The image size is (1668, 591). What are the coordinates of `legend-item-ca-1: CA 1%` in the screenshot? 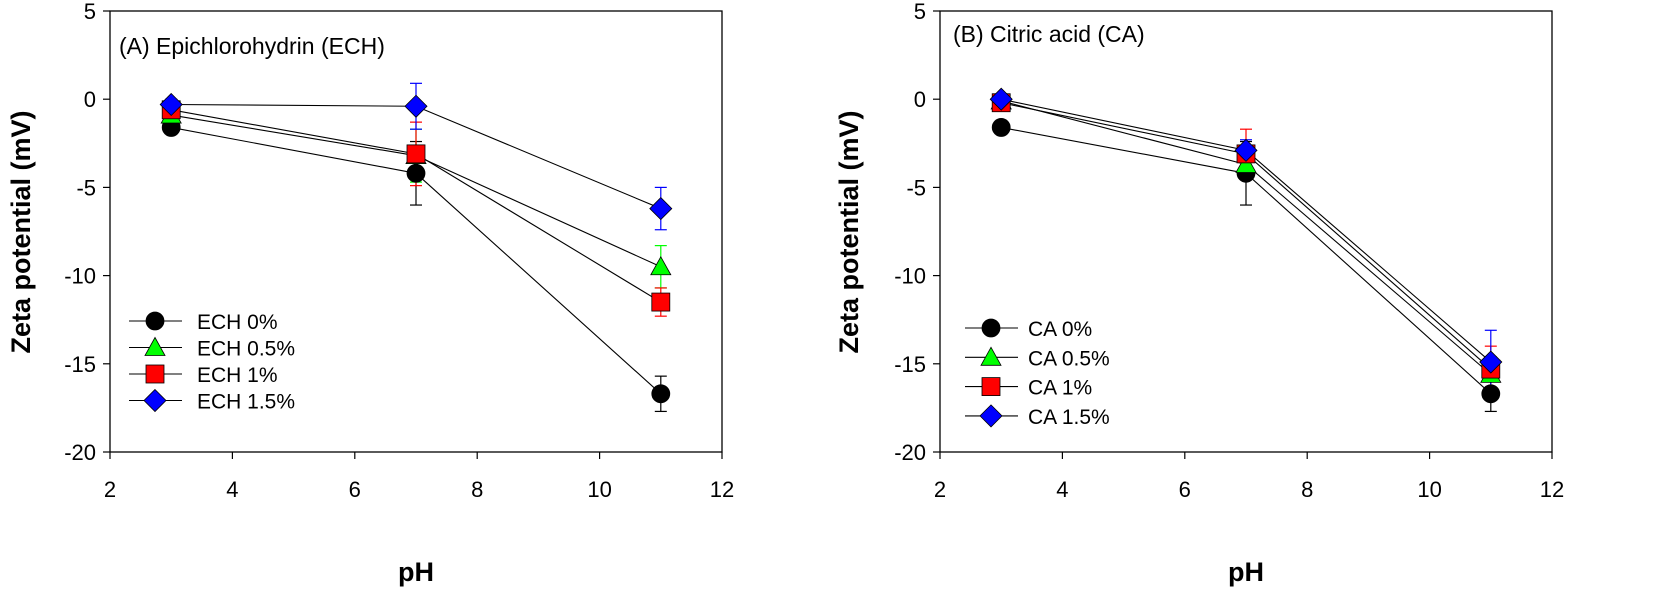 It's located at (1028, 388).